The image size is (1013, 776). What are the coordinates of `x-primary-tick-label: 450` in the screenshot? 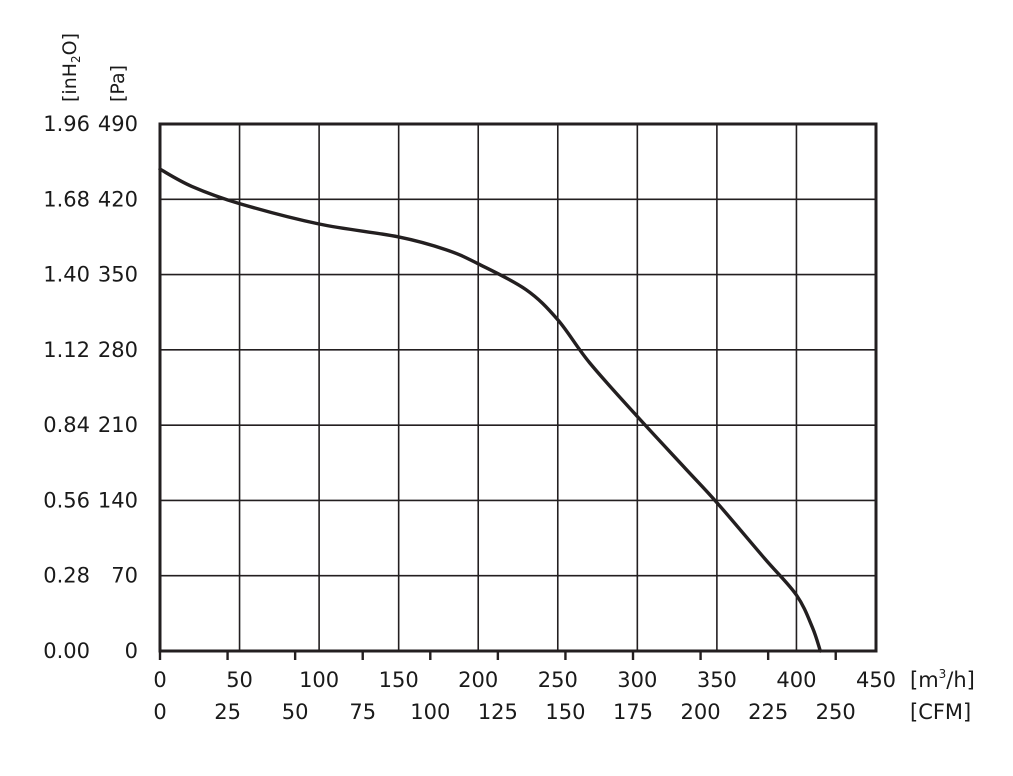 It's located at (876, 680).